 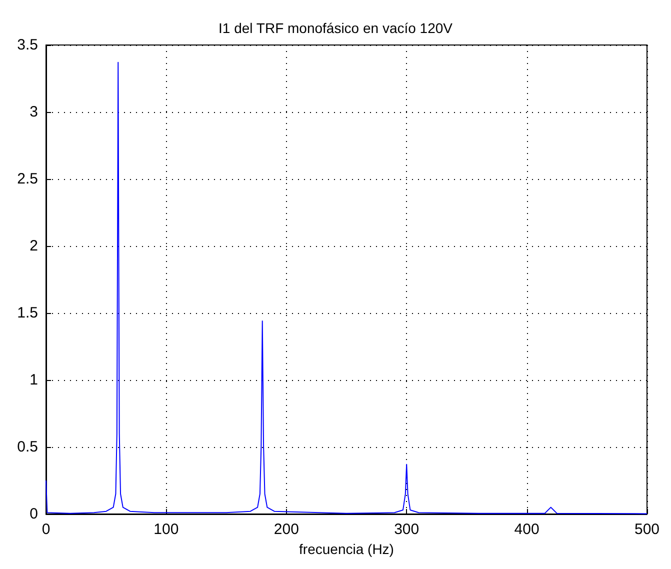 What do you see at coordinates (346, 549) in the screenshot?
I see `x-axis-title: frecuencia (Hz)` at bounding box center [346, 549].